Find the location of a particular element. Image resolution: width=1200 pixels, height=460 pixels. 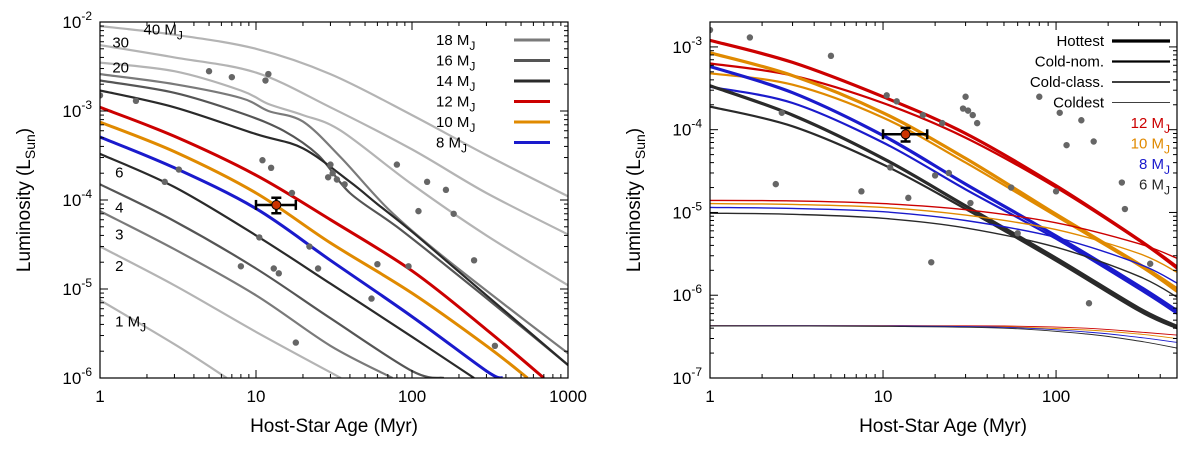

right-x-axis-label: Host-Star Age (Myr) is located at coordinates (943, 426).